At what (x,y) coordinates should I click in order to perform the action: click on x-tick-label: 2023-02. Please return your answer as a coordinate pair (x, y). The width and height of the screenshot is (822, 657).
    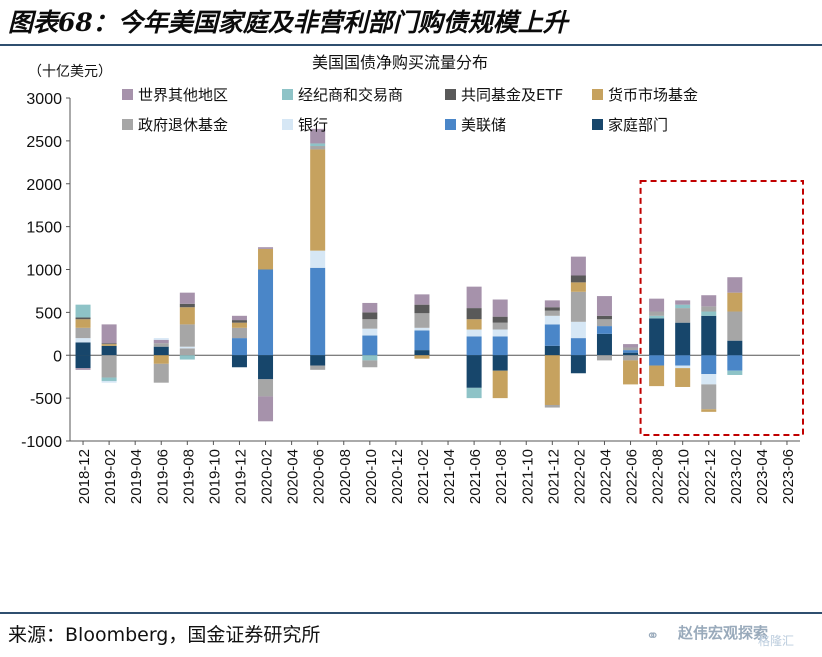
    Looking at the image, I should click on (736, 476).